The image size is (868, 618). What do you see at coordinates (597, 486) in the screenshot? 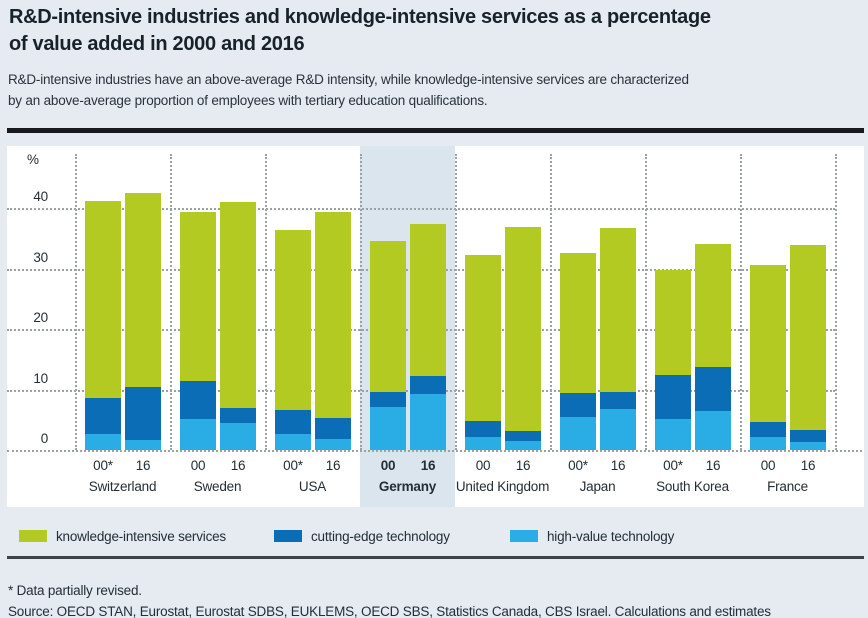
I see `x-axis-country-label: Japan` at bounding box center [597, 486].